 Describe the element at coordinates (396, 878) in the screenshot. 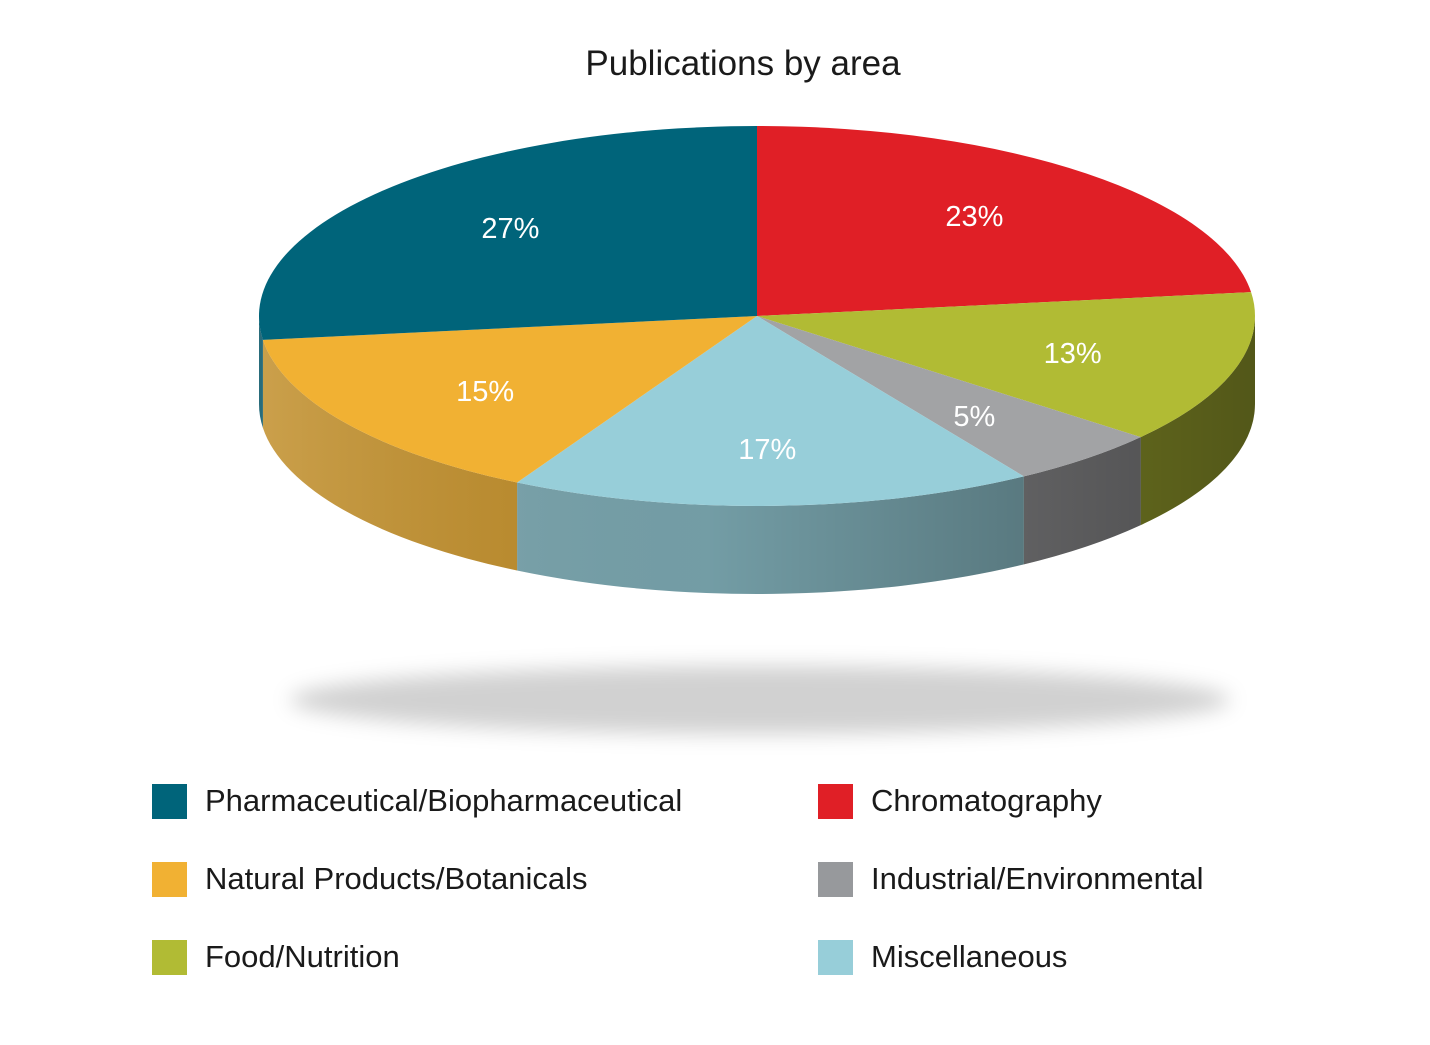

I see `legend-label: Natural Products/Botanicals` at that location.